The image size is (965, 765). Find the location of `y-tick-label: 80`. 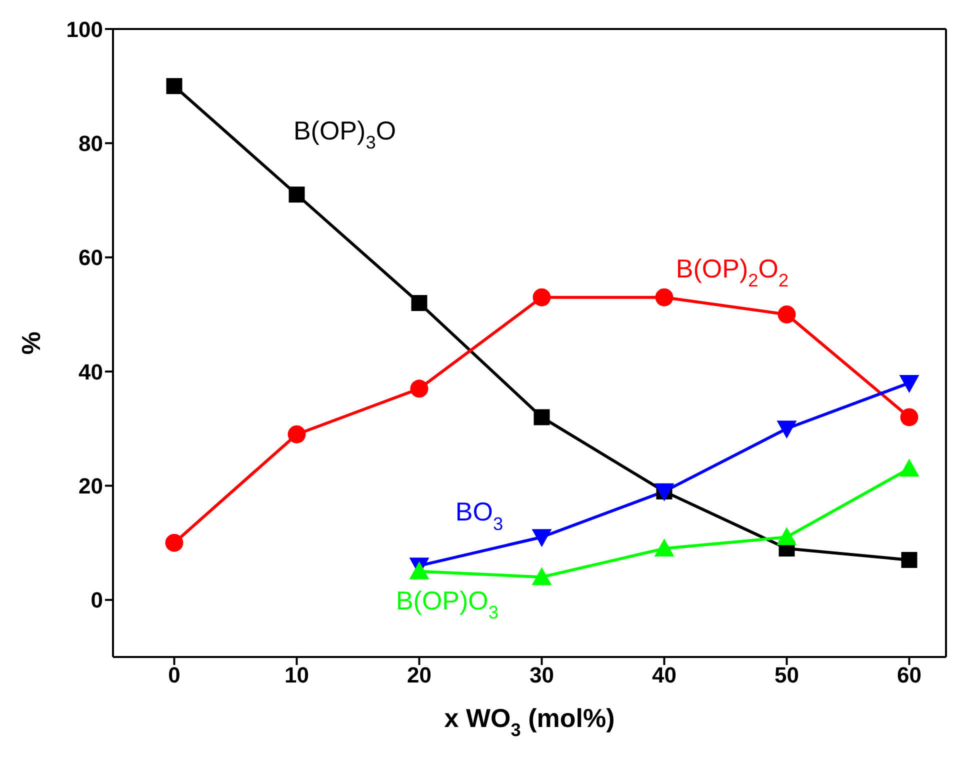

y-tick-label: 80 is located at coordinates (90, 143).